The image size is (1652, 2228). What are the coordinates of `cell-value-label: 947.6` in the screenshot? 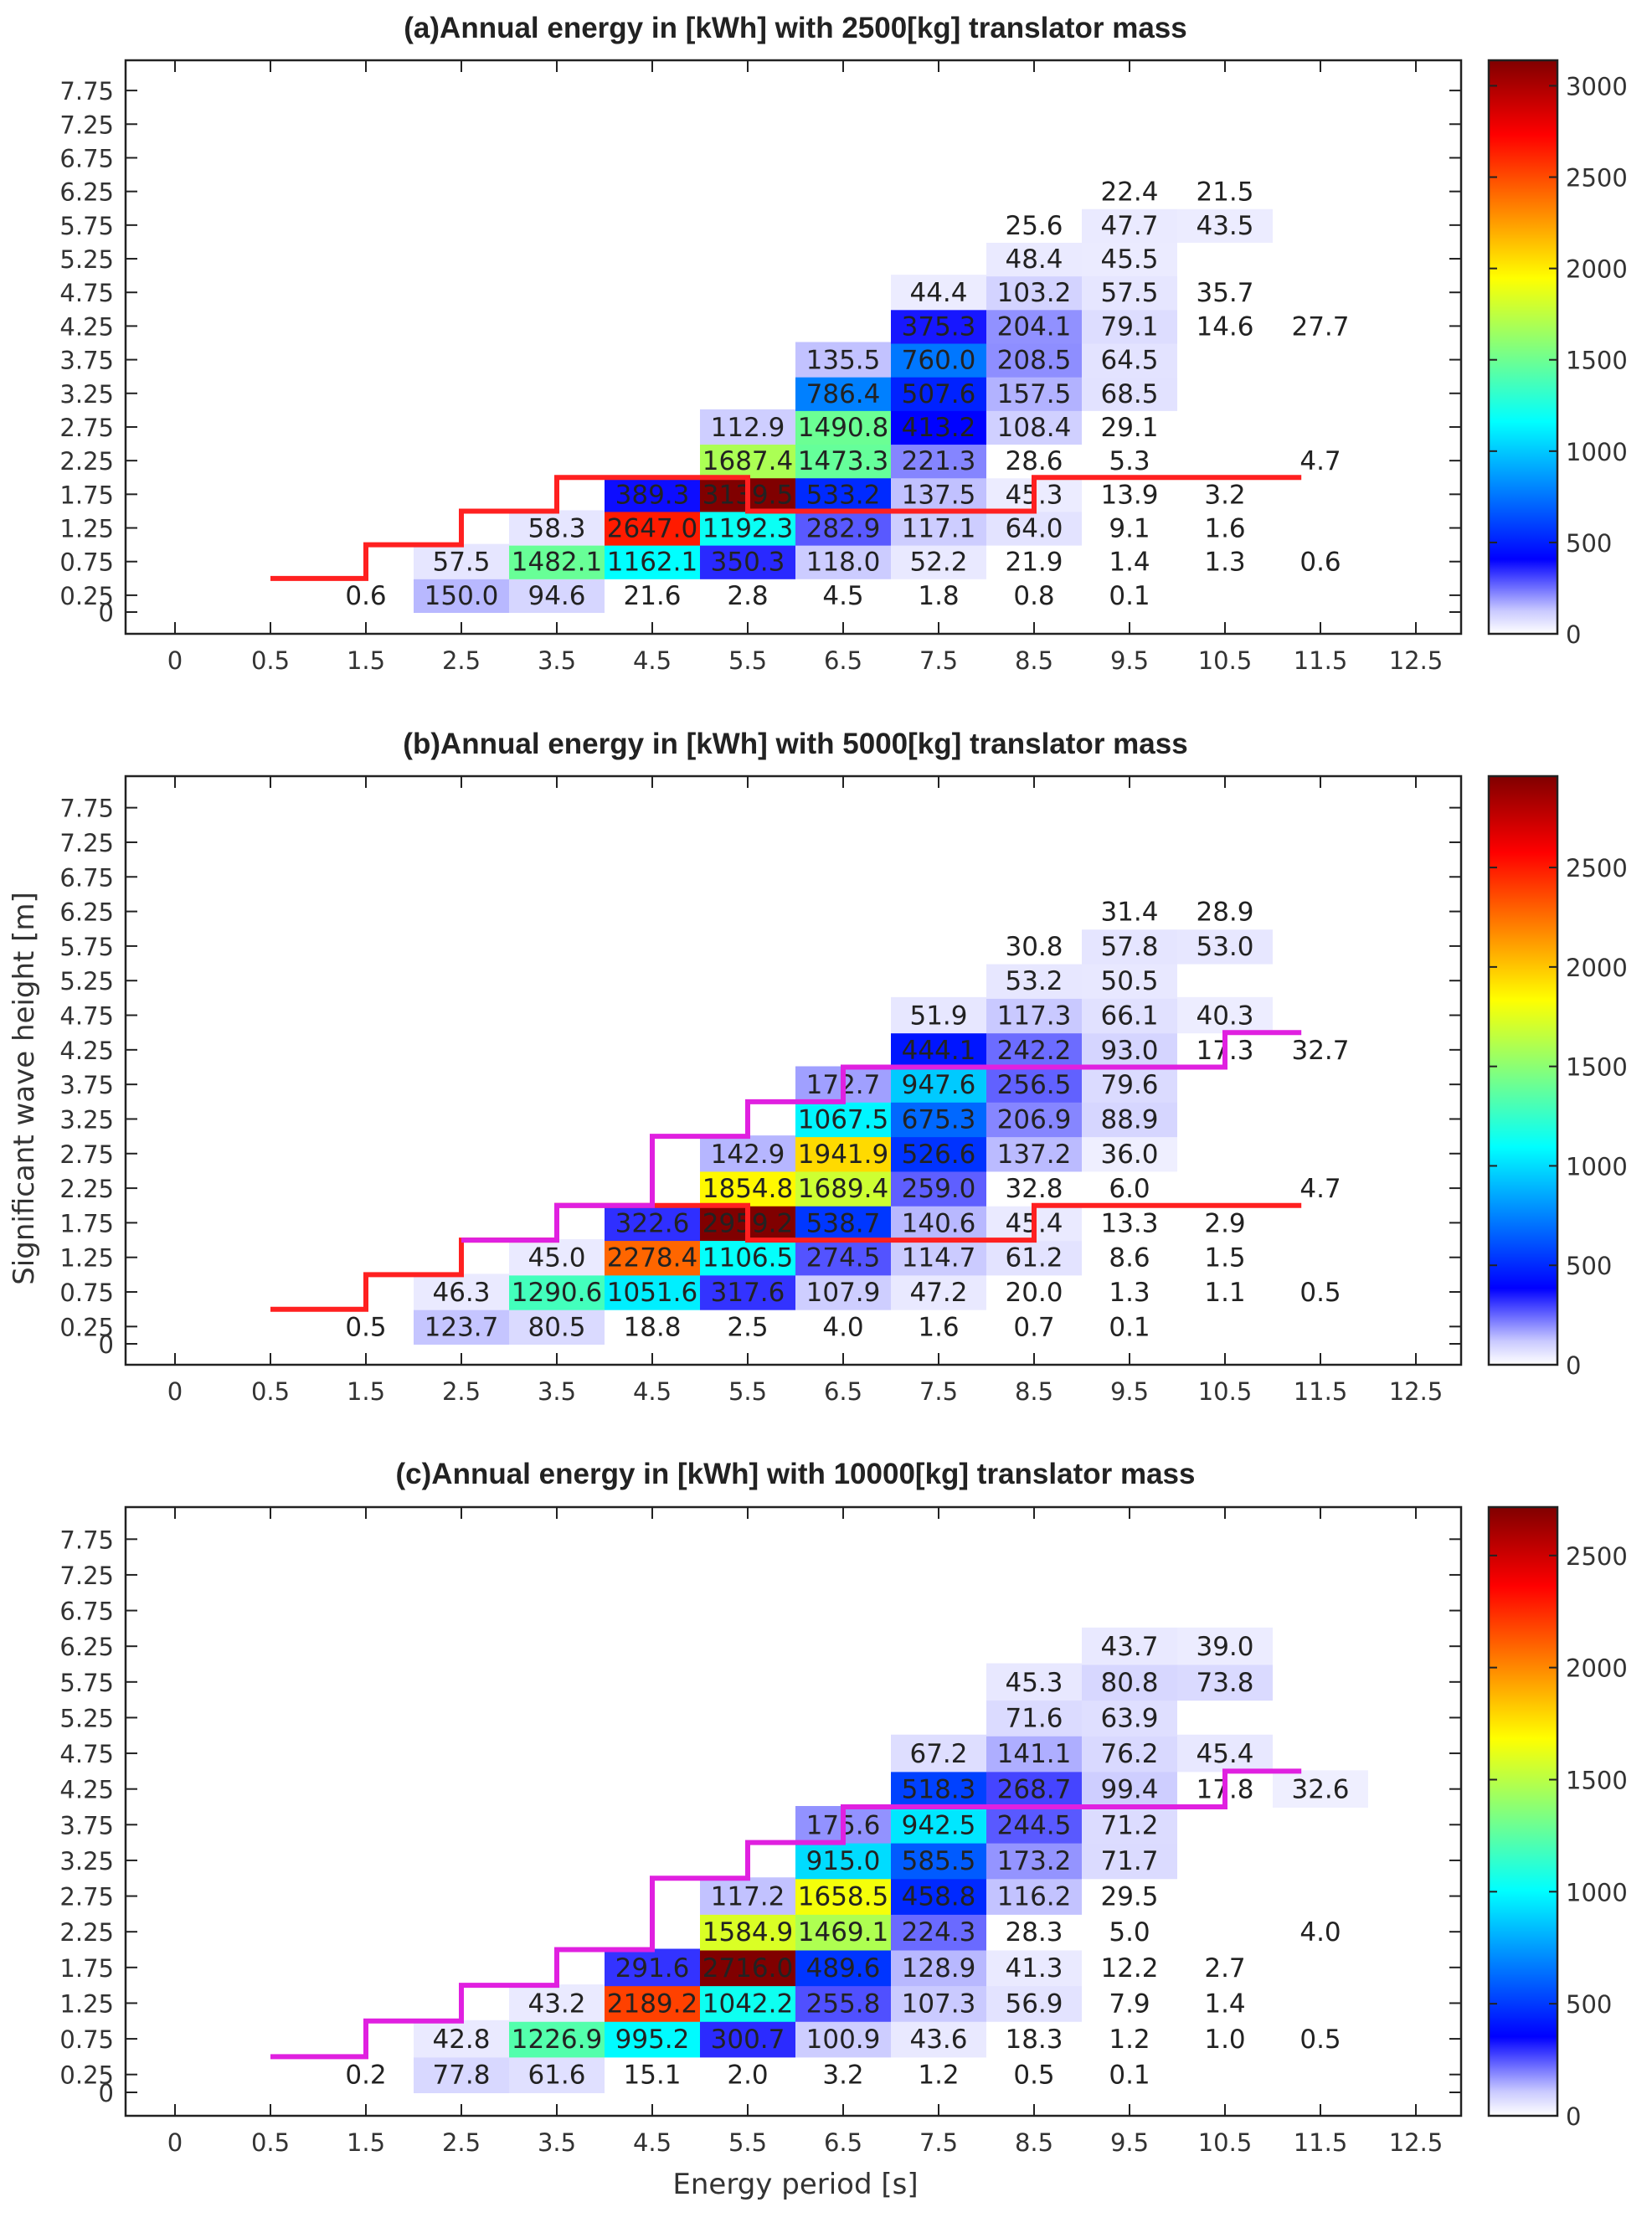 It's located at (939, 1085).